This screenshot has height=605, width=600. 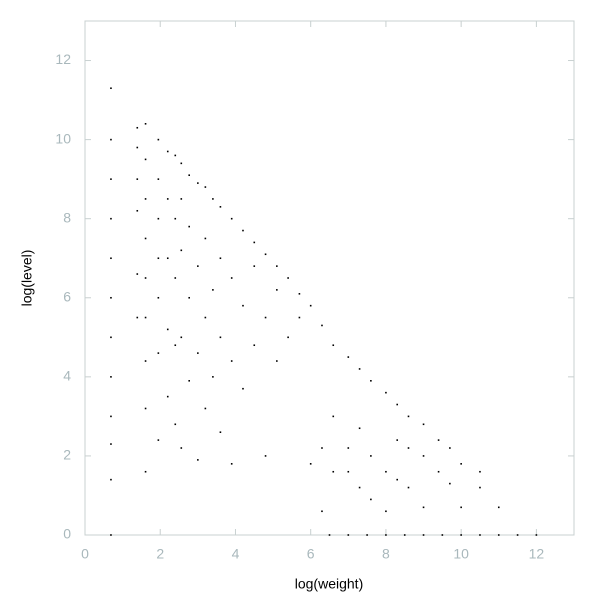 I want to click on y-tick-label: 2, so click(x=67, y=455).